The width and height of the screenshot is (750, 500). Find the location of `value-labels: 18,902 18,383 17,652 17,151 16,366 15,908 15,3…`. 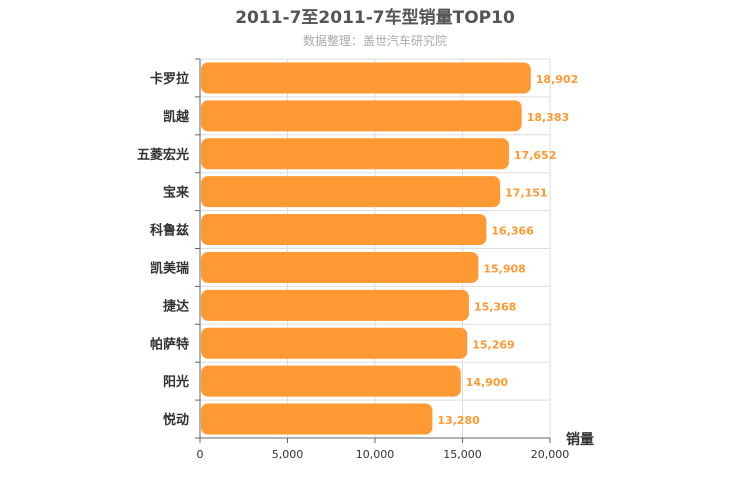

value-labels: 18,902 18,383 17,652 17,151 16,366 15,908 15,3… is located at coordinates (507, 250).